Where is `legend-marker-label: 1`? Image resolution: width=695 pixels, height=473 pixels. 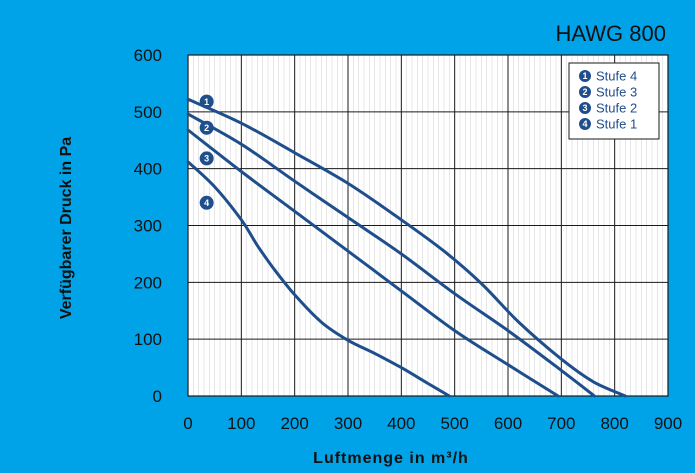
legend-marker-label: 1 is located at coordinates (584, 76).